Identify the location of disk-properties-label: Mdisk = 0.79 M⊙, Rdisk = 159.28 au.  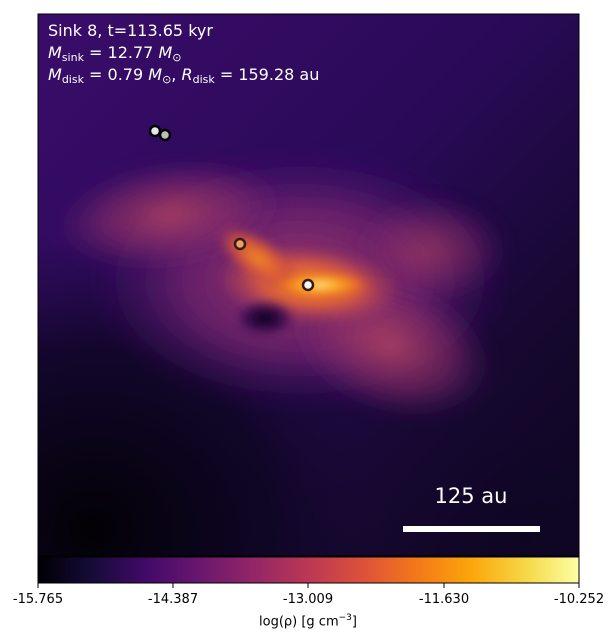
(184, 75).